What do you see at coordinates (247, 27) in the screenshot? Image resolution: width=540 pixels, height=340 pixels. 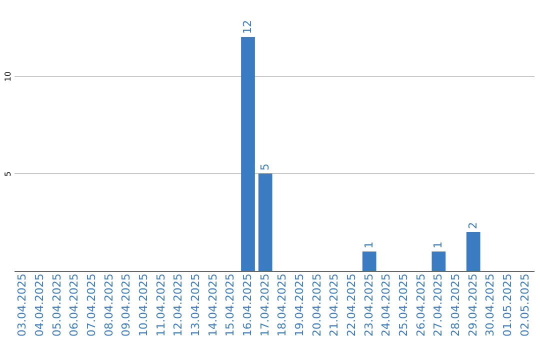 I see `data-label: 12` at bounding box center [247, 27].